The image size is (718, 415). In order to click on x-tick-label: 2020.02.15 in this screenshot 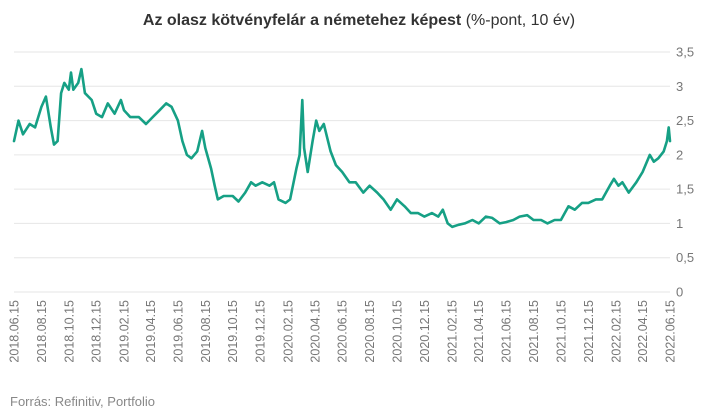, I will do `click(288, 331)`.